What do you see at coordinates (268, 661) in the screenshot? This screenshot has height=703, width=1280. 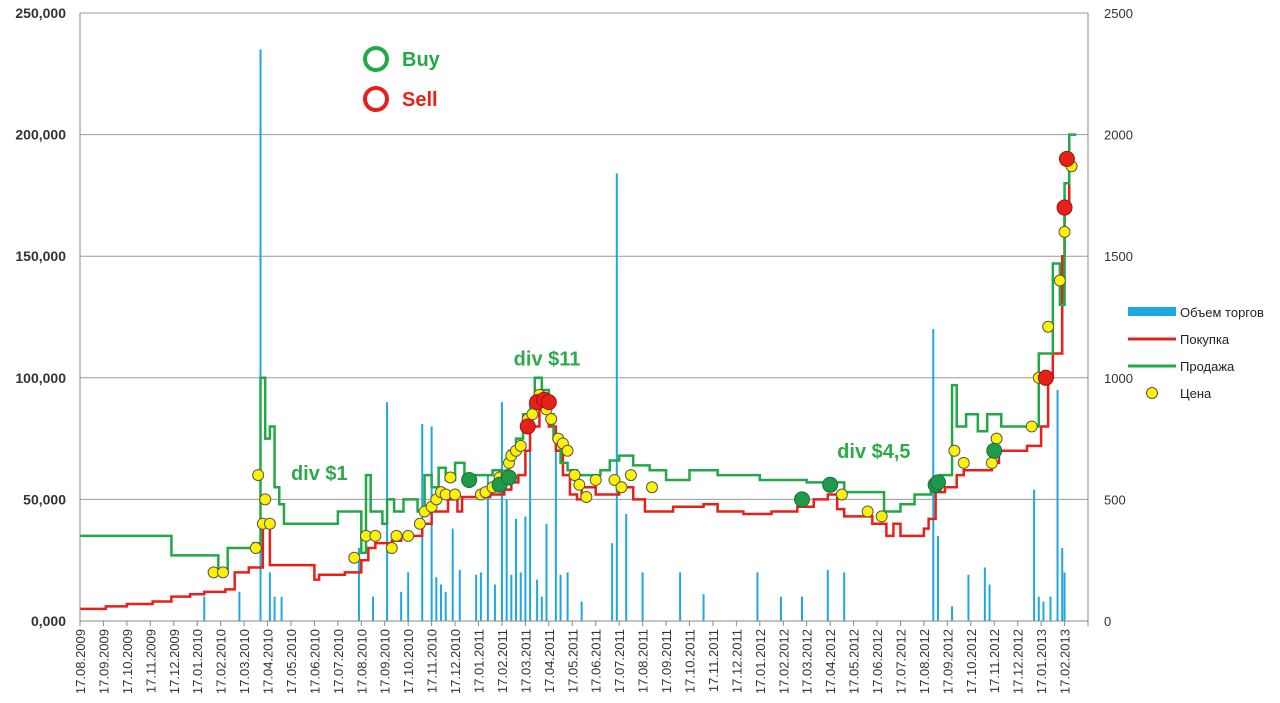 I see `x-tick-label: 17.04.2010` at bounding box center [268, 661].